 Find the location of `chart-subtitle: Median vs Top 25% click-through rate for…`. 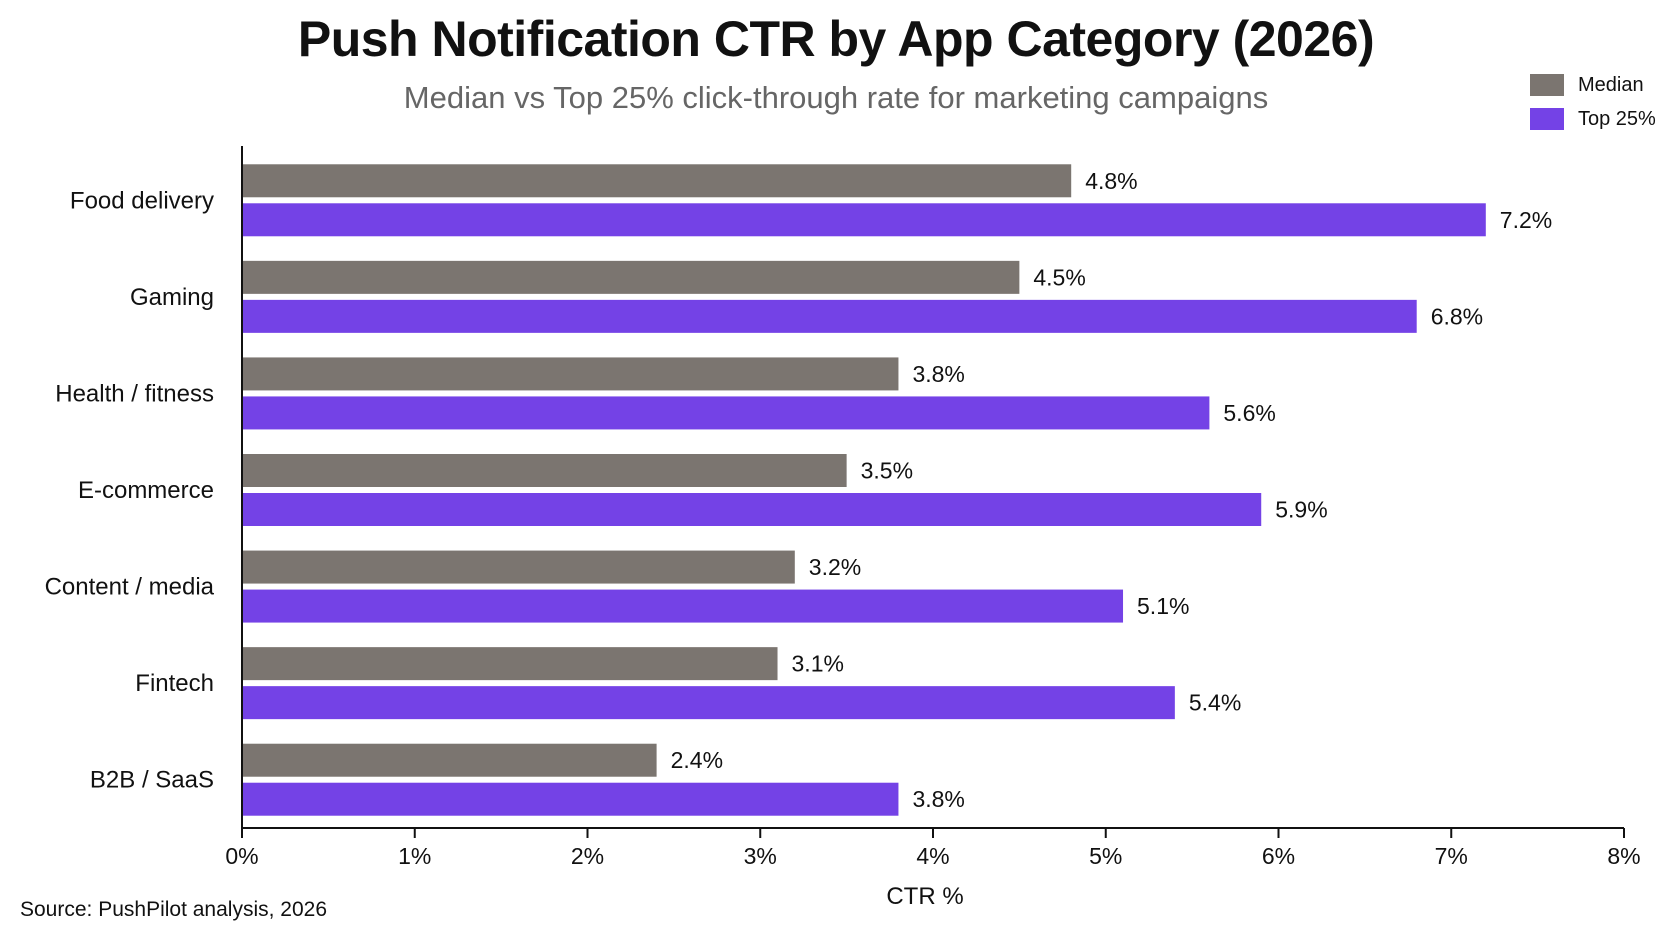

chart-subtitle: Median vs Top 25% click-through rate for… is located at coordinates (836, 97).